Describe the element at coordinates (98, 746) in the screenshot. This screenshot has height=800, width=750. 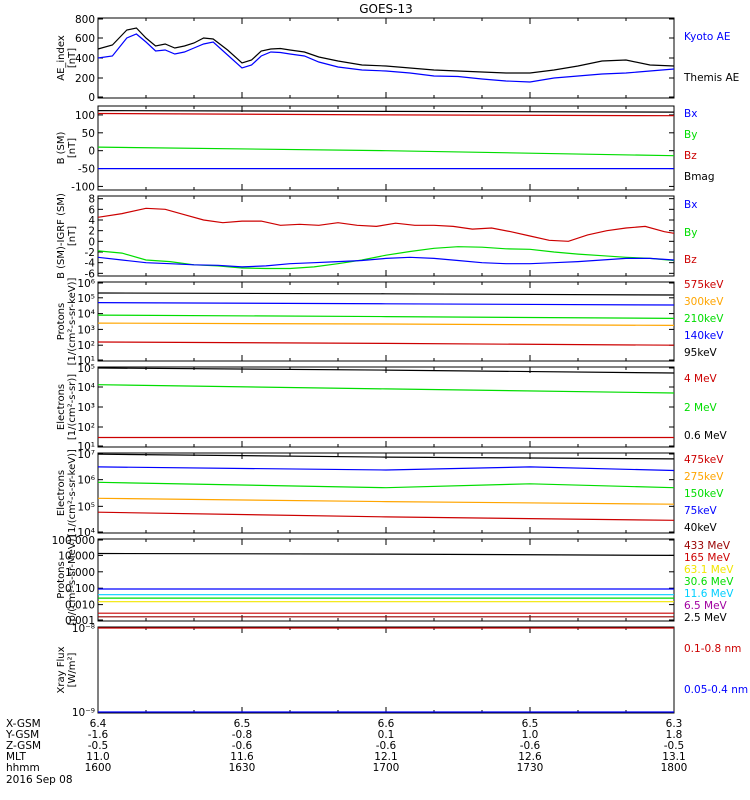
I see `x-axis-value: -0.5` at that location.